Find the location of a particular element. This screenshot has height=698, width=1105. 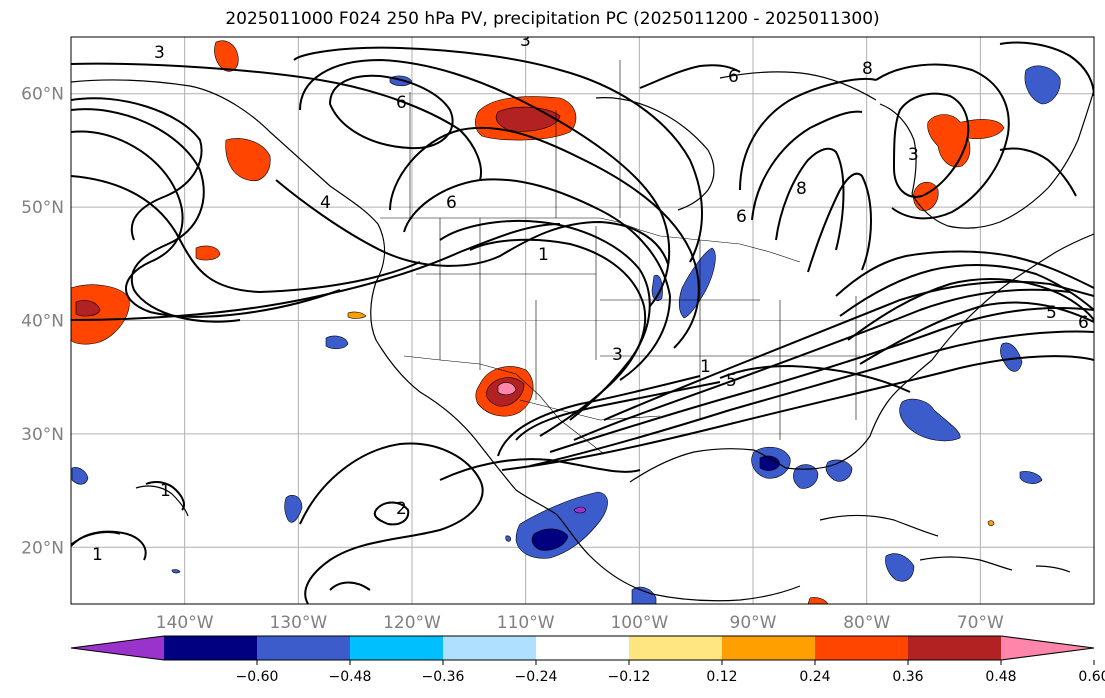

colorbar-tick-label: 0.12 is located at coordinates (721, 677).